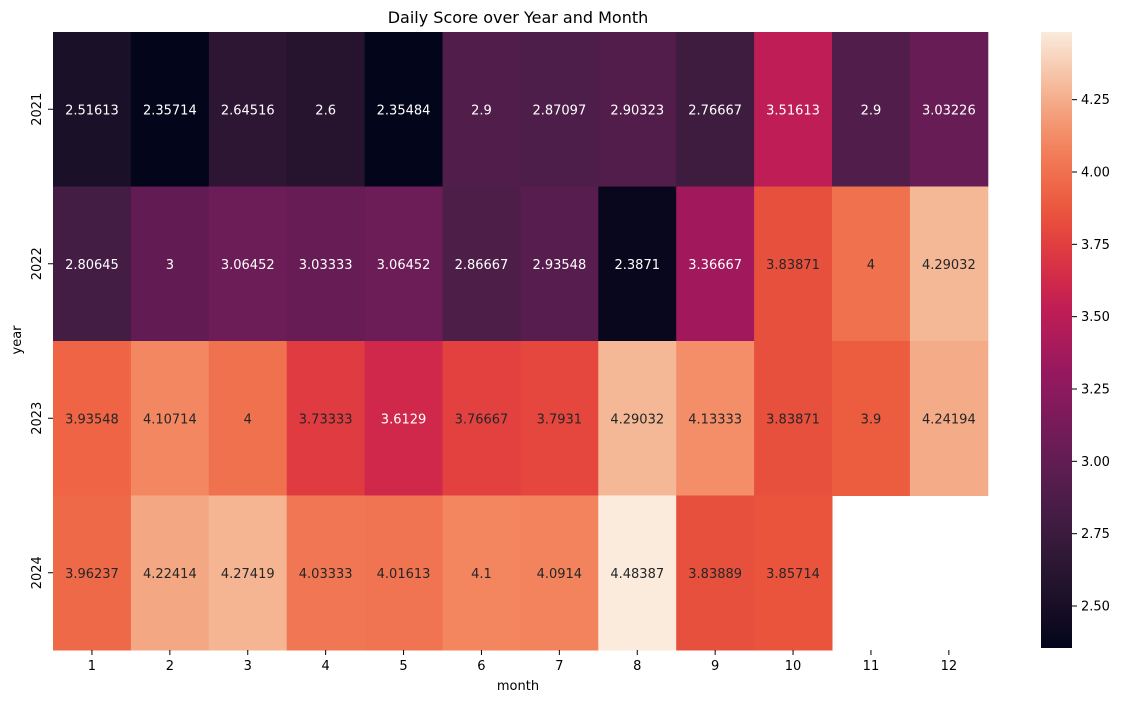 This screenshot has width=1122, height=701. I want to click on y-tick-label: 2023, so click(37, 418).